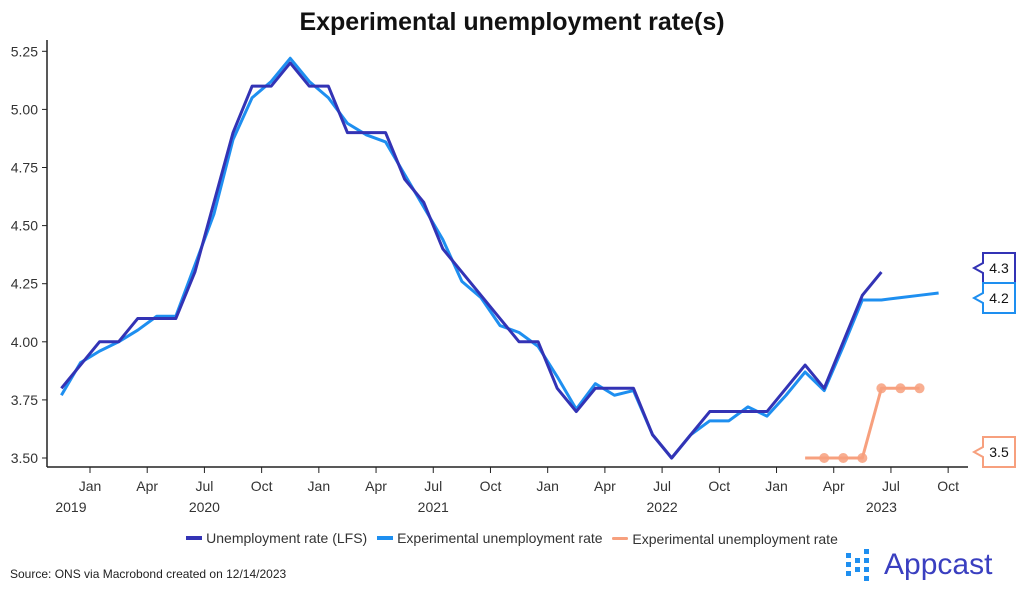 This screenshot has height=594, width=1024. Describe the element at coordinates (662, 507) in the screenshot. I see `x-year-label: 2022` at that location.